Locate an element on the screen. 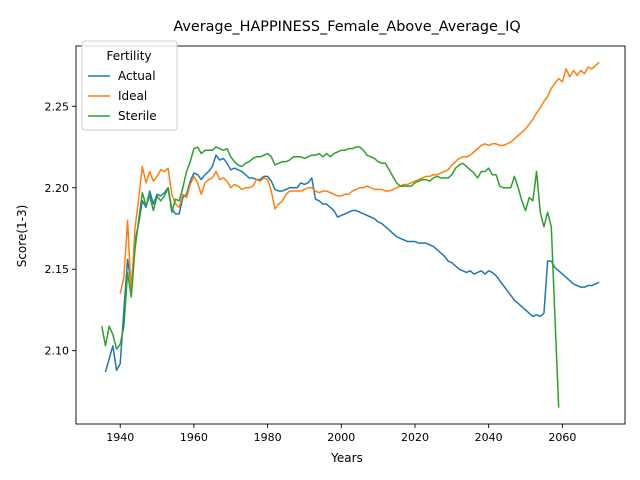 The height and width of the screenshot is (480, 640). legend-entries: Actual Ideal Sterile is located at coordinates (122, 96).